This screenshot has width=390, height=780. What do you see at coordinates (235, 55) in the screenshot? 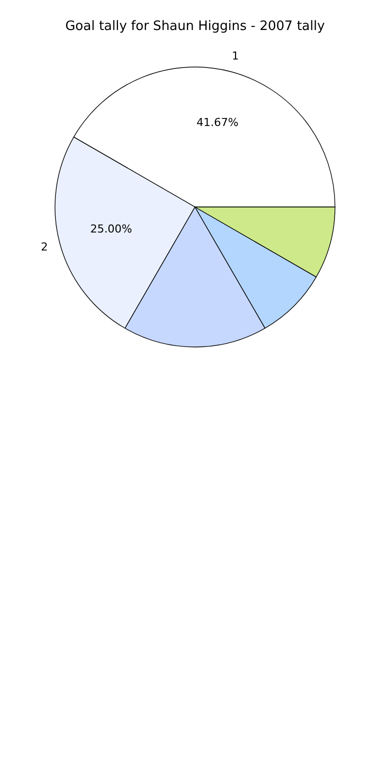
I see `slice-label: 1` at bounding box center [235, 55].